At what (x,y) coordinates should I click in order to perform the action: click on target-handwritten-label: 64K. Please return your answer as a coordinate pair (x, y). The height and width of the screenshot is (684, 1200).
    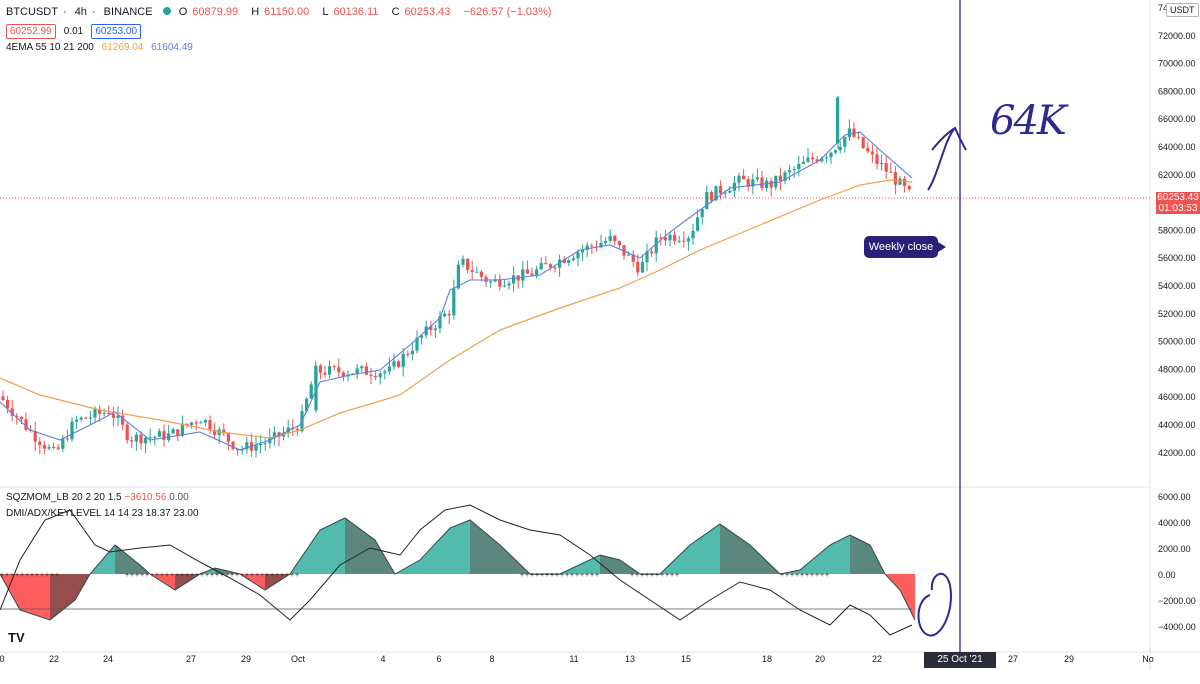
    Looking at the image, I should click on (1028, 121).